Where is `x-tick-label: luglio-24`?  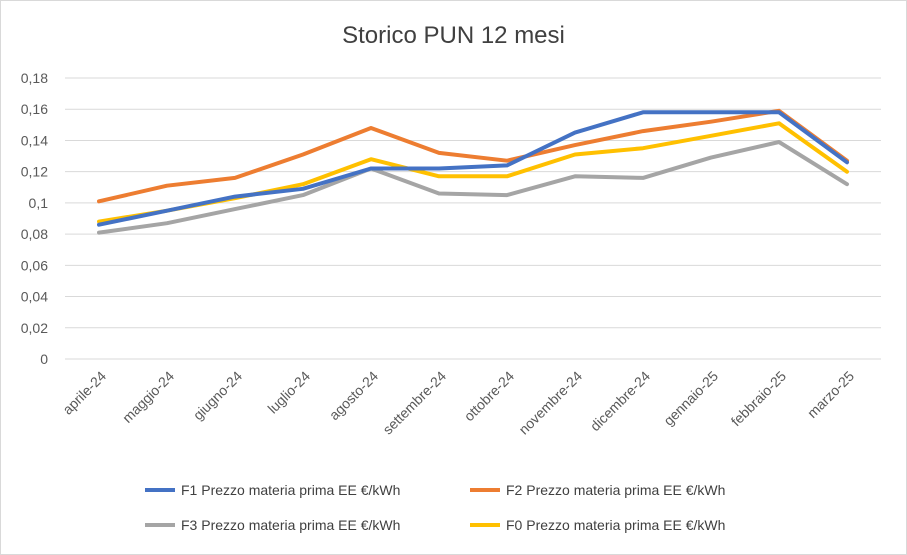
x-tick-label: luglio-24 is located at coordinates (288, 392).